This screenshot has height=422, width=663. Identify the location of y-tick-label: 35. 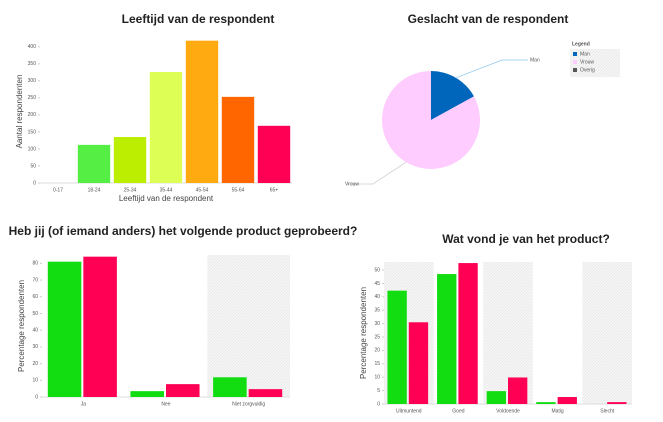
(377, 311).